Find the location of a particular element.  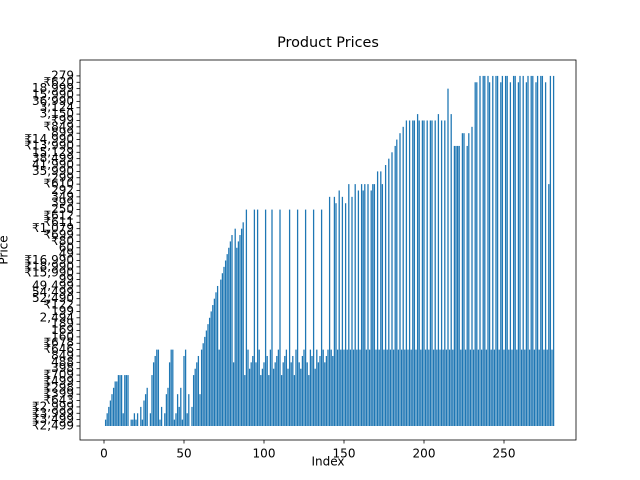

y-tick-label: 279 is located at coordinates (62, 75).